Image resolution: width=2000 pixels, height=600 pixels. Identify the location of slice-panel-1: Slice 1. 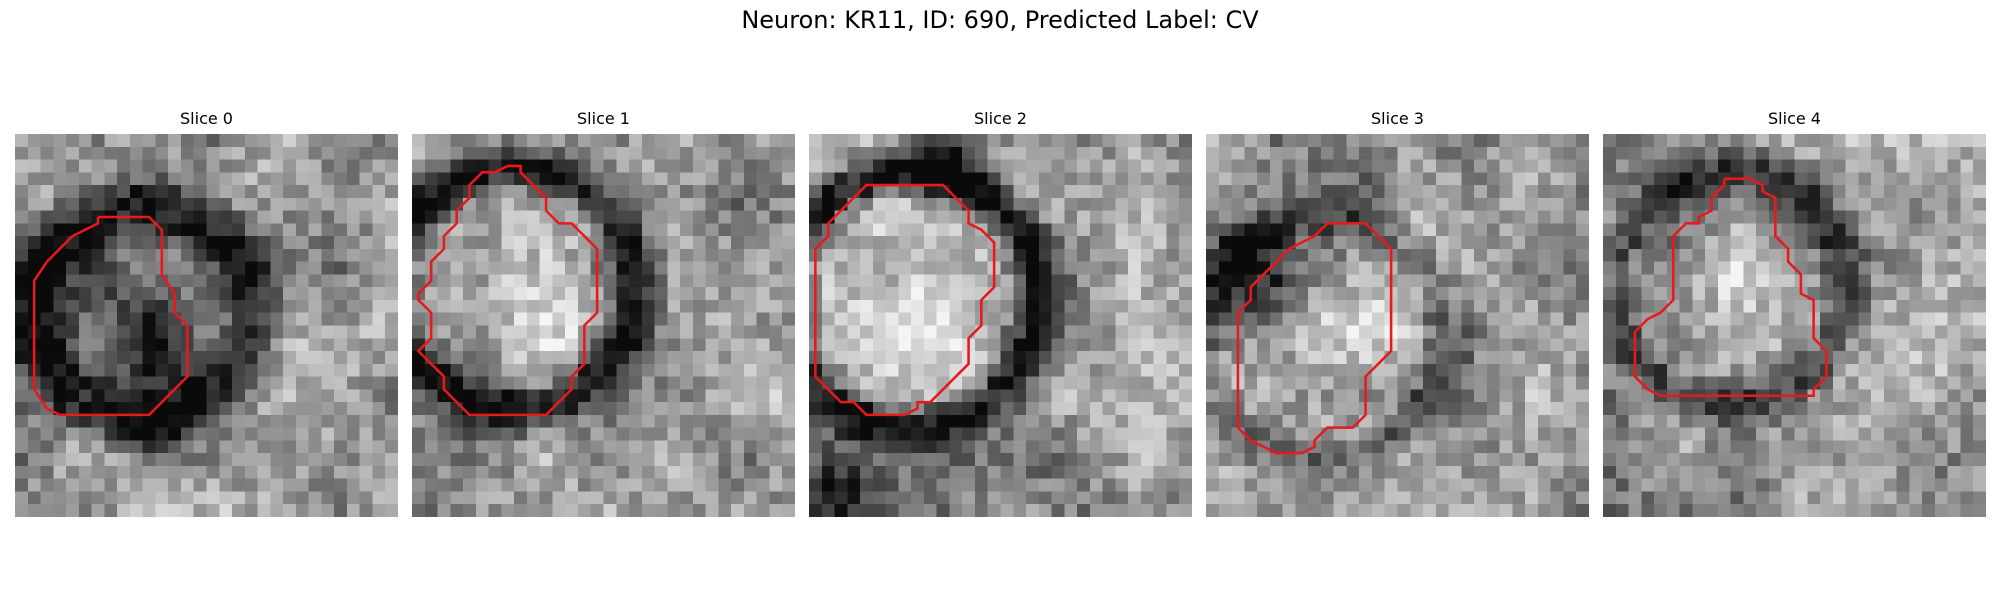
(603, 312).